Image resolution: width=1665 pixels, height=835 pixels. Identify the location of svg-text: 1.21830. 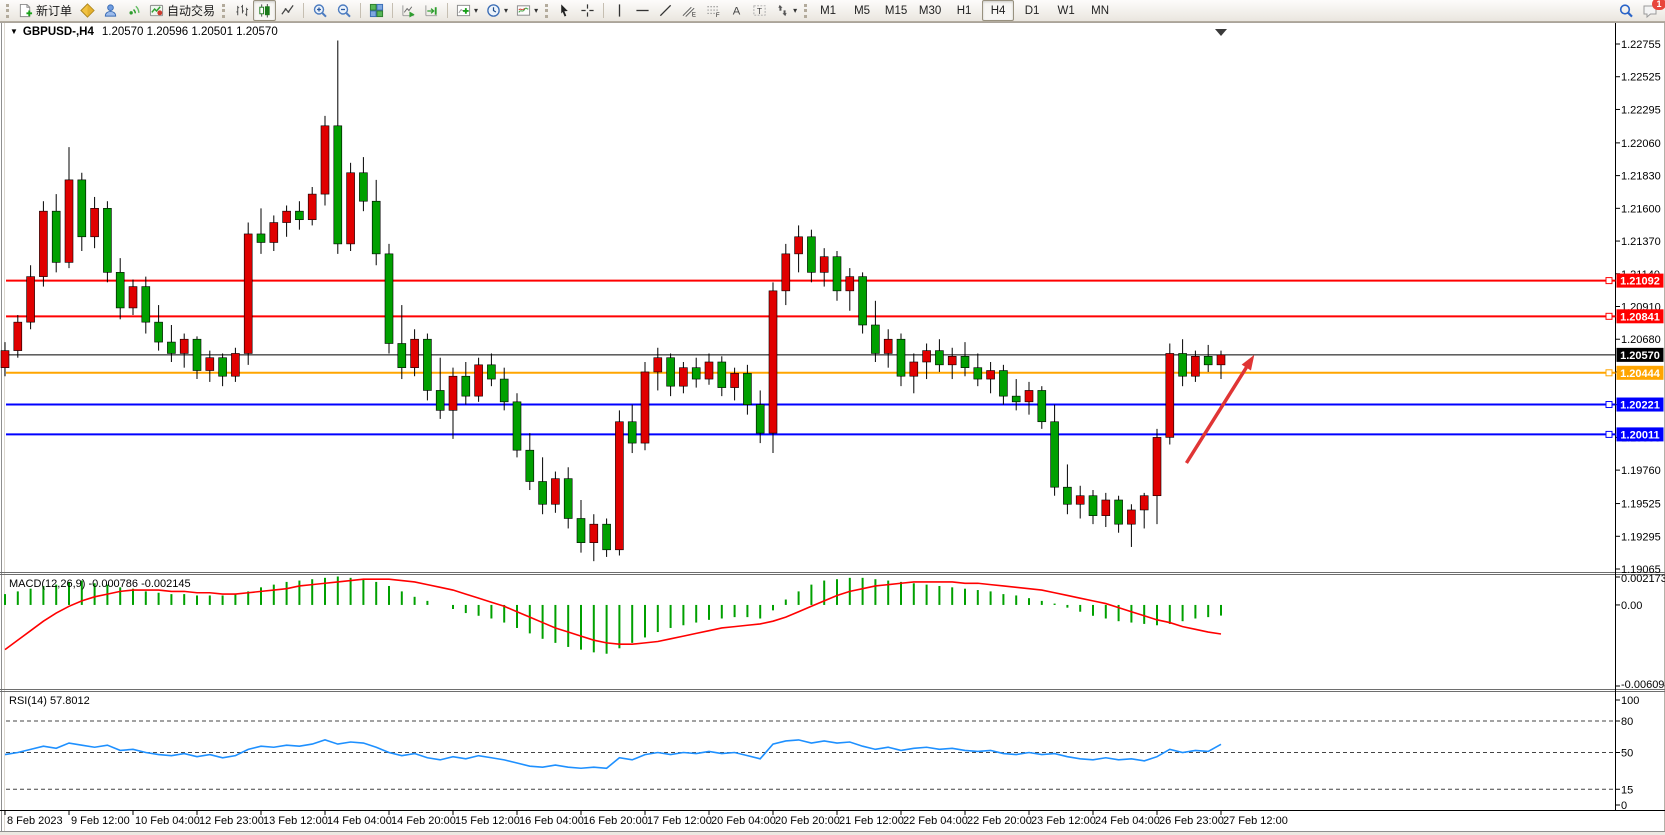
(1641, 177).